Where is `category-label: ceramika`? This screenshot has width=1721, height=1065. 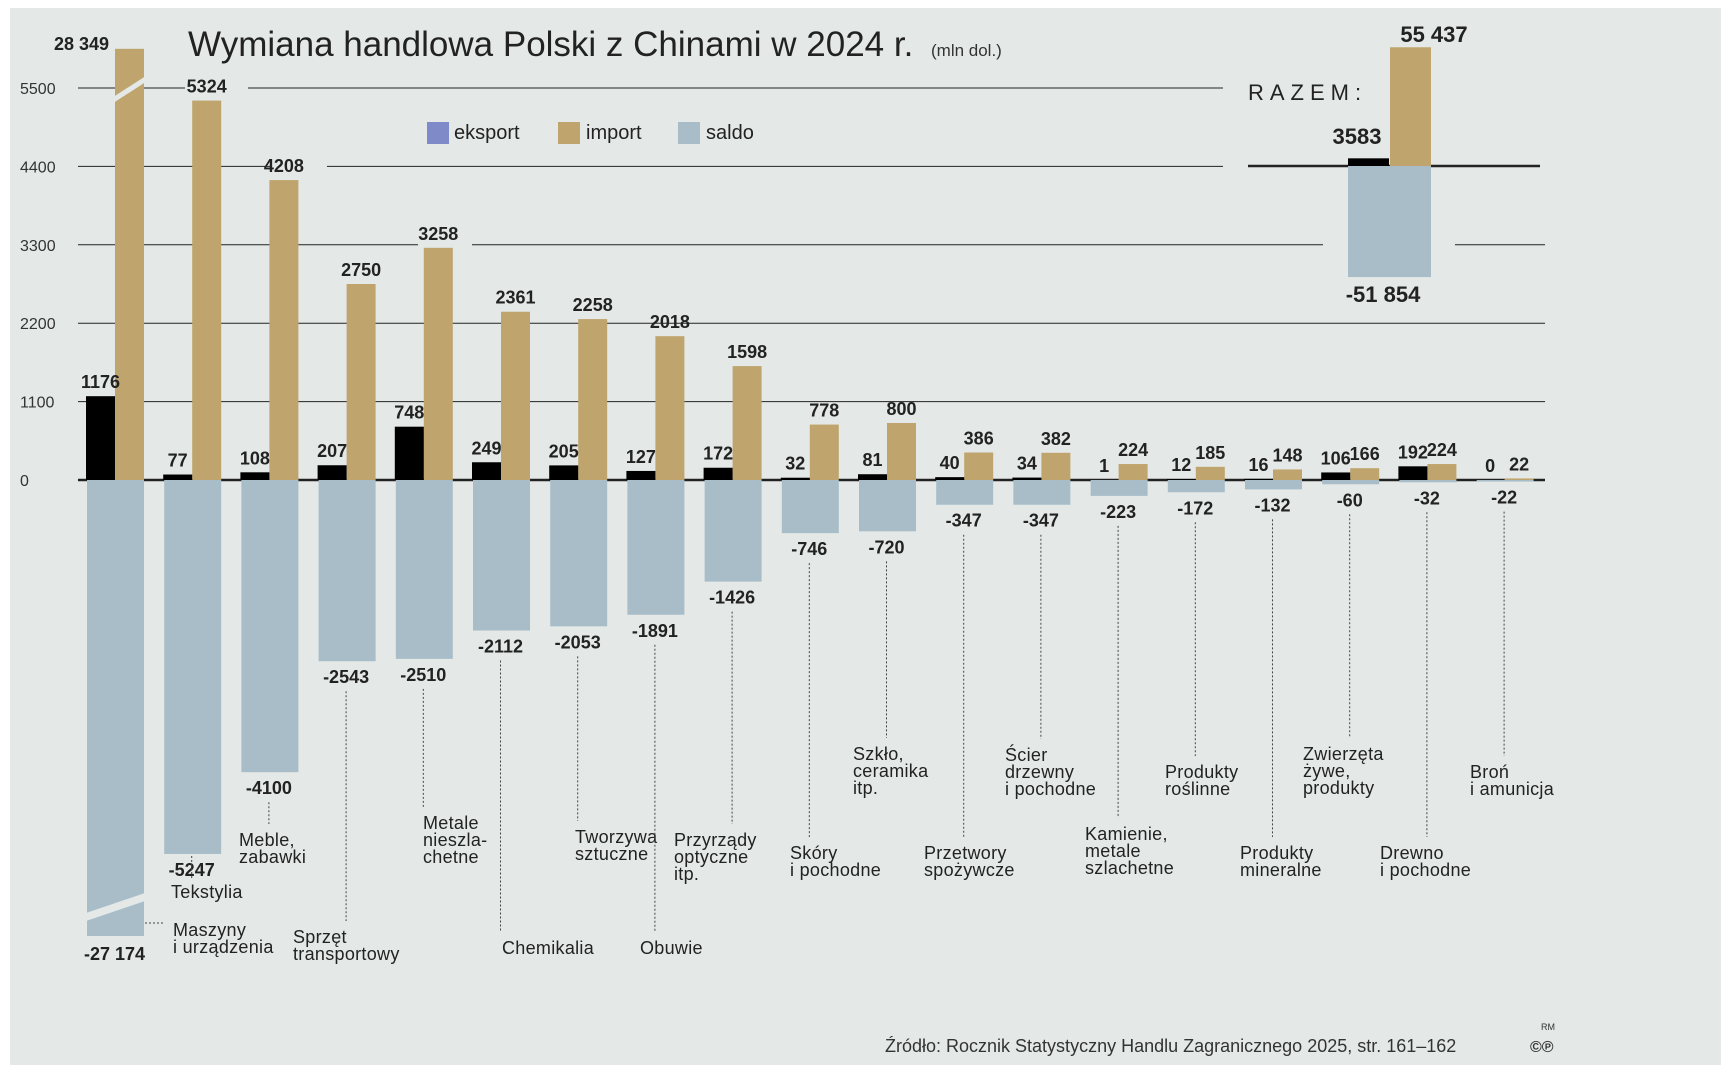
category-label: ceramika is located at coordinates (891, 771).